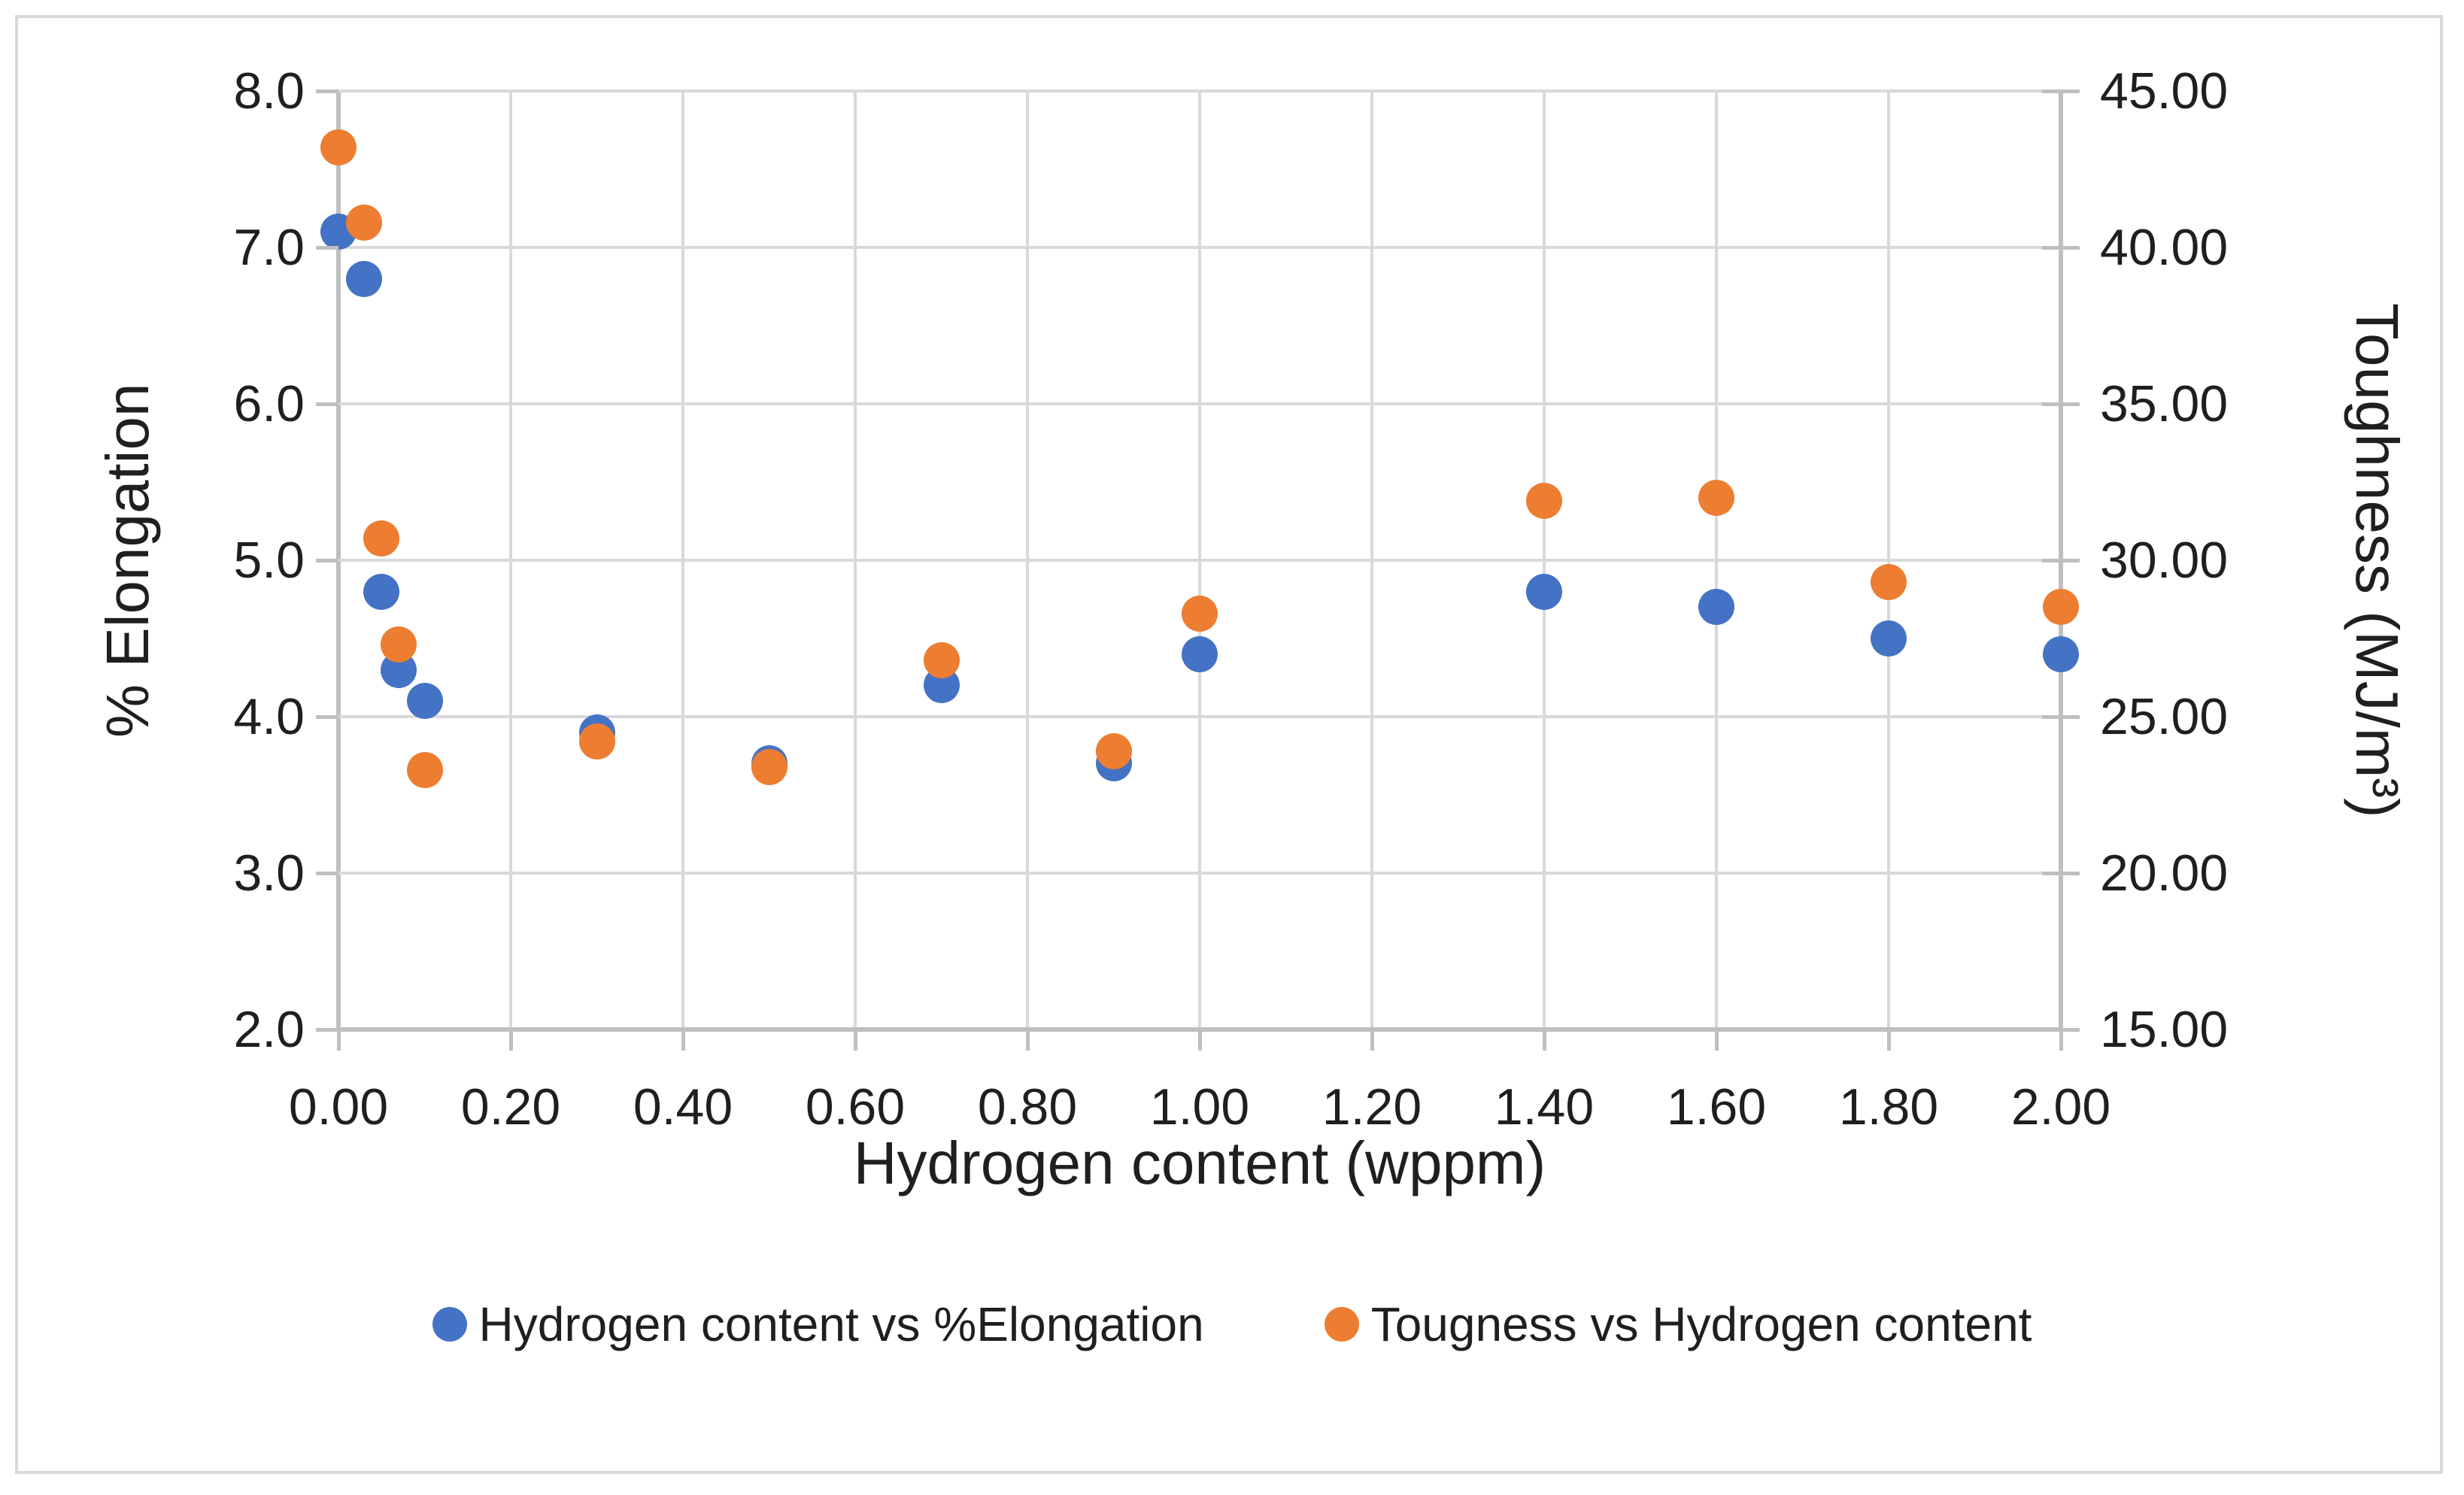 The width and height of the screenshot is (2464, 1495). I want to click on right-y-tick-label: 20.00, so click(2164, 873).